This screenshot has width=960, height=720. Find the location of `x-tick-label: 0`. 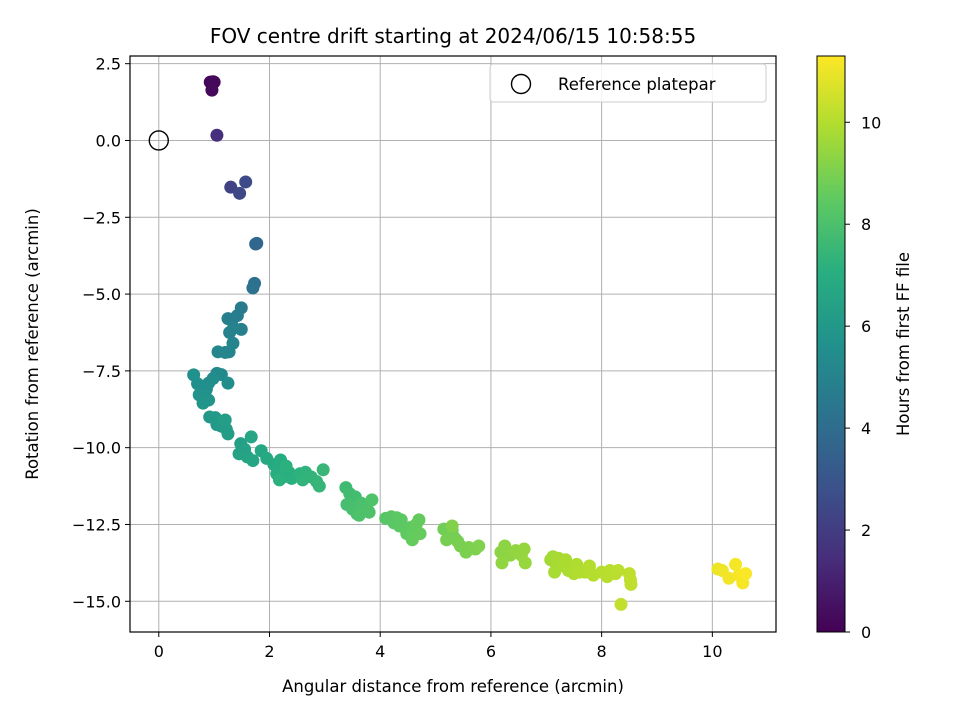

x-tick-label: 0 is located at coordinates (159, 651).